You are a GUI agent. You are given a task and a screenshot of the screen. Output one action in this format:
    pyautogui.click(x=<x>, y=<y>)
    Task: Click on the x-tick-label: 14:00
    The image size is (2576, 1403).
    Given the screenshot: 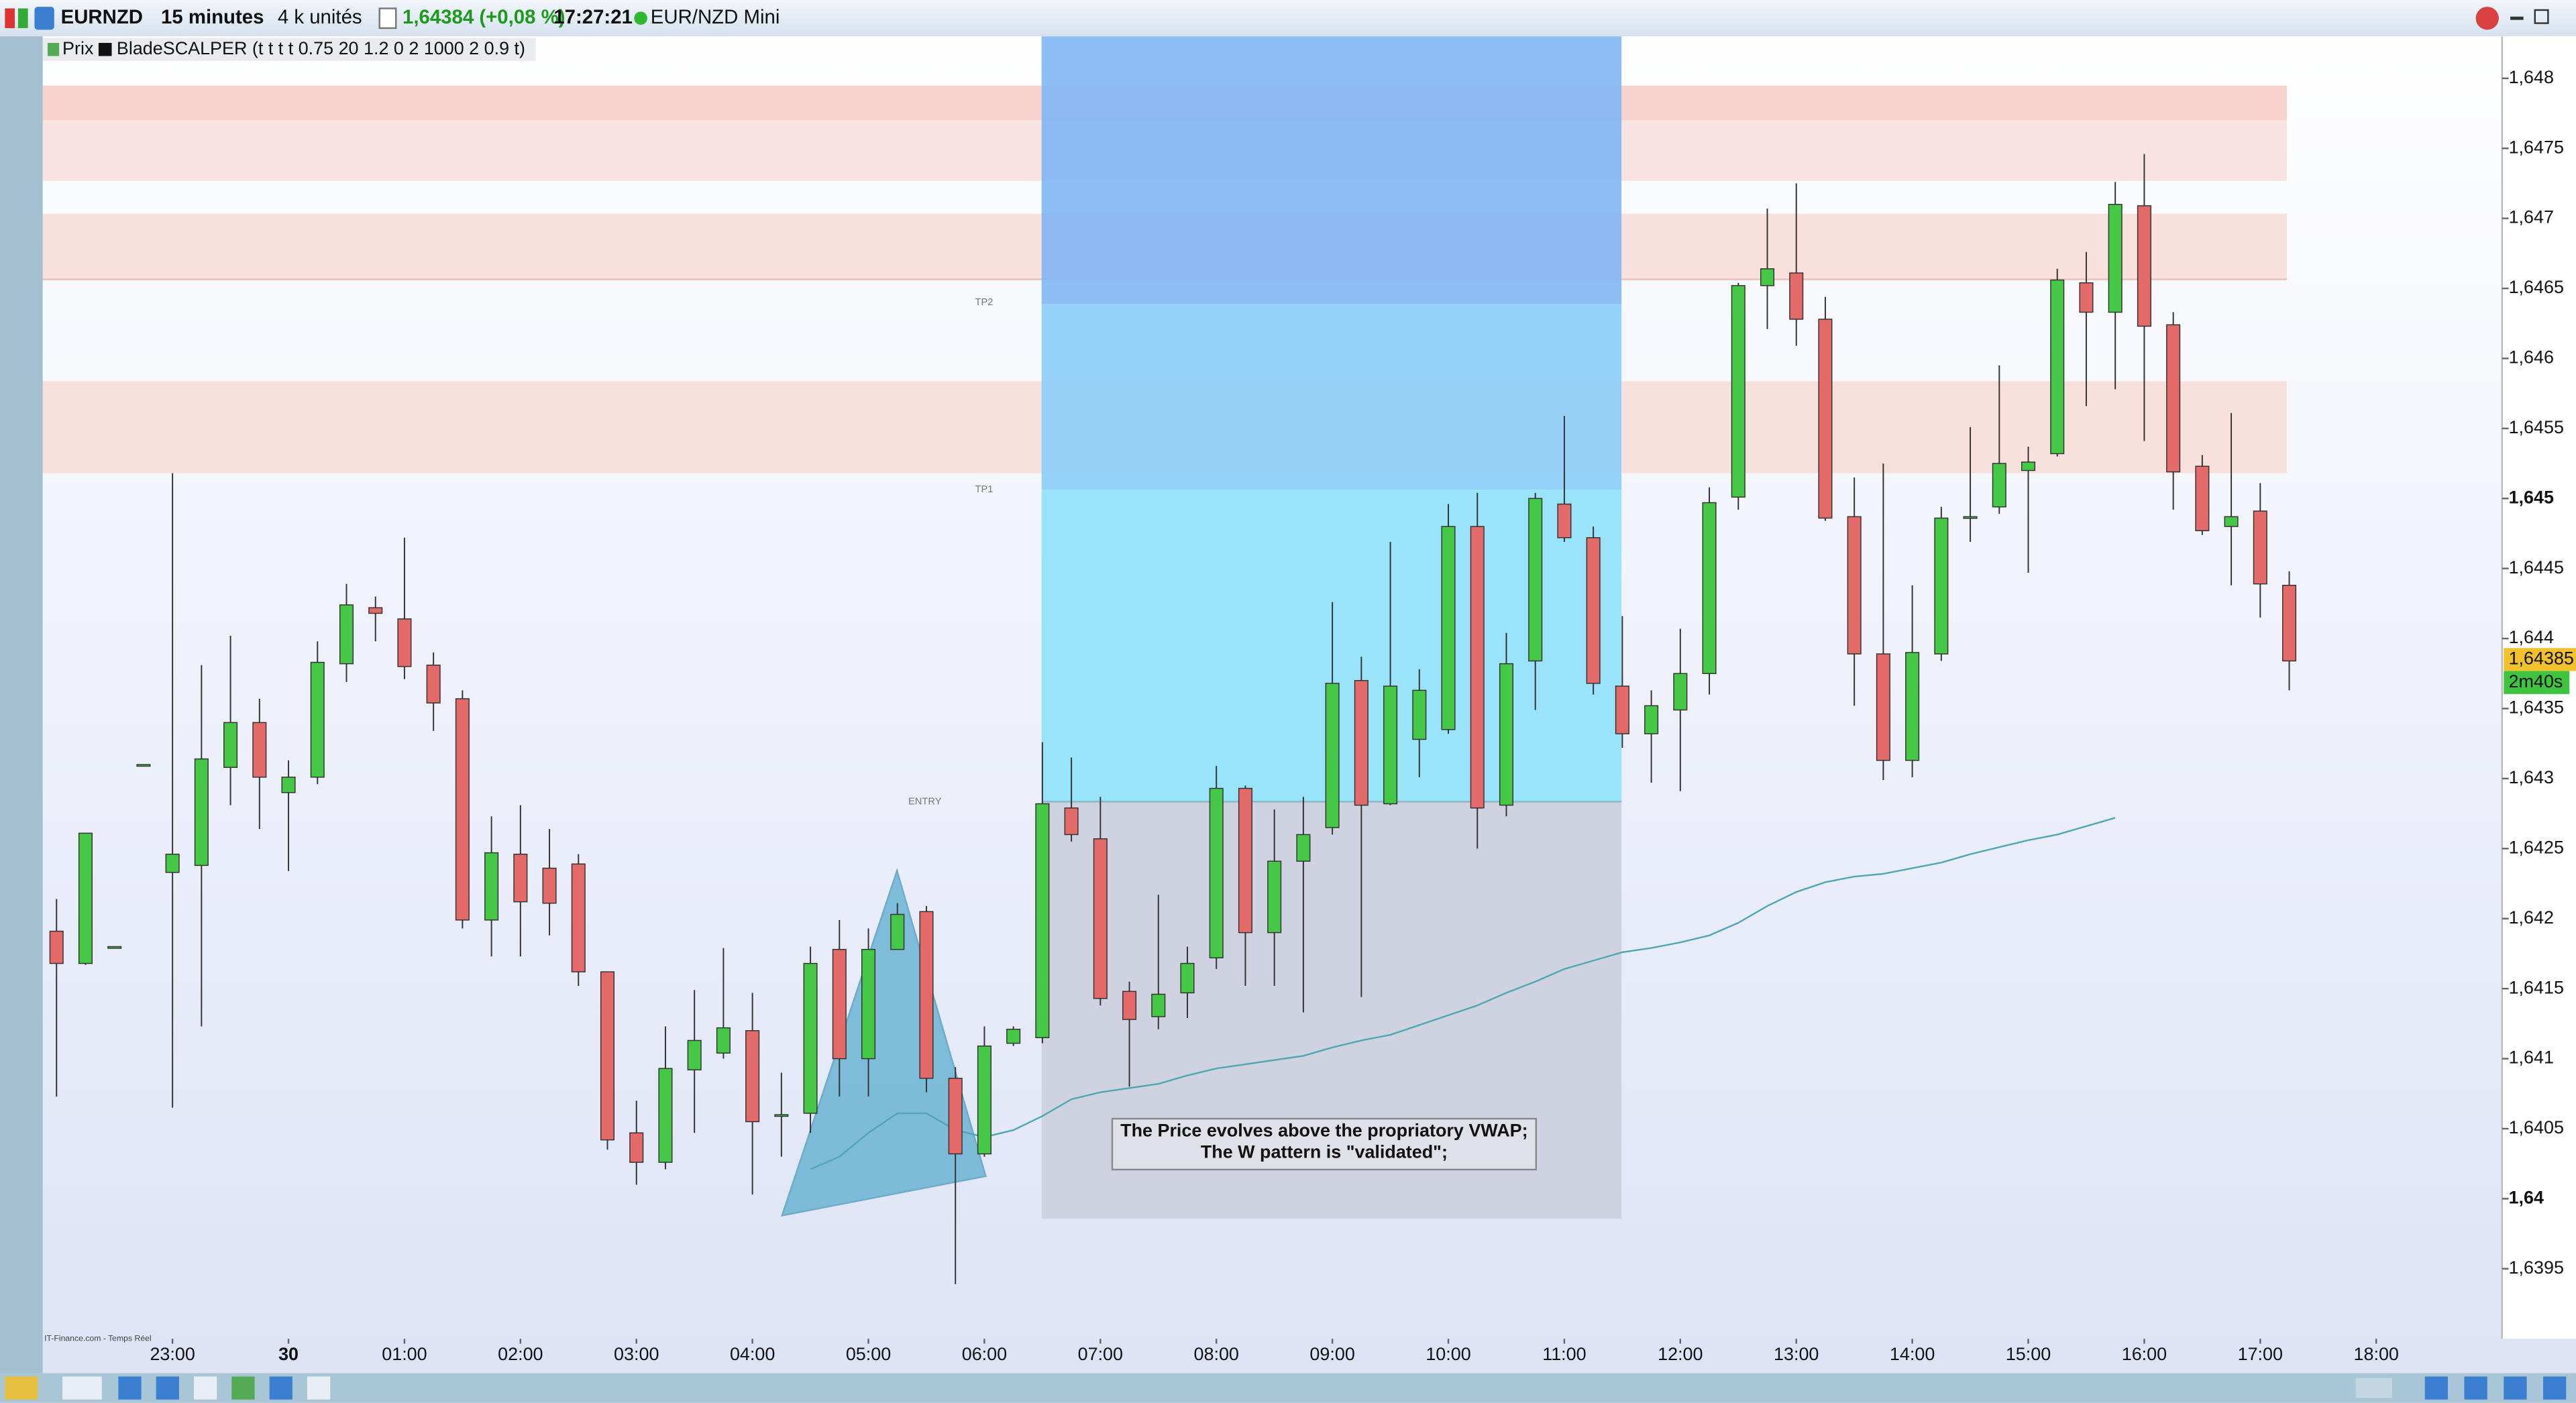 What is the action you would take?
    pyautogui.click(x=1912, y=1354)
    